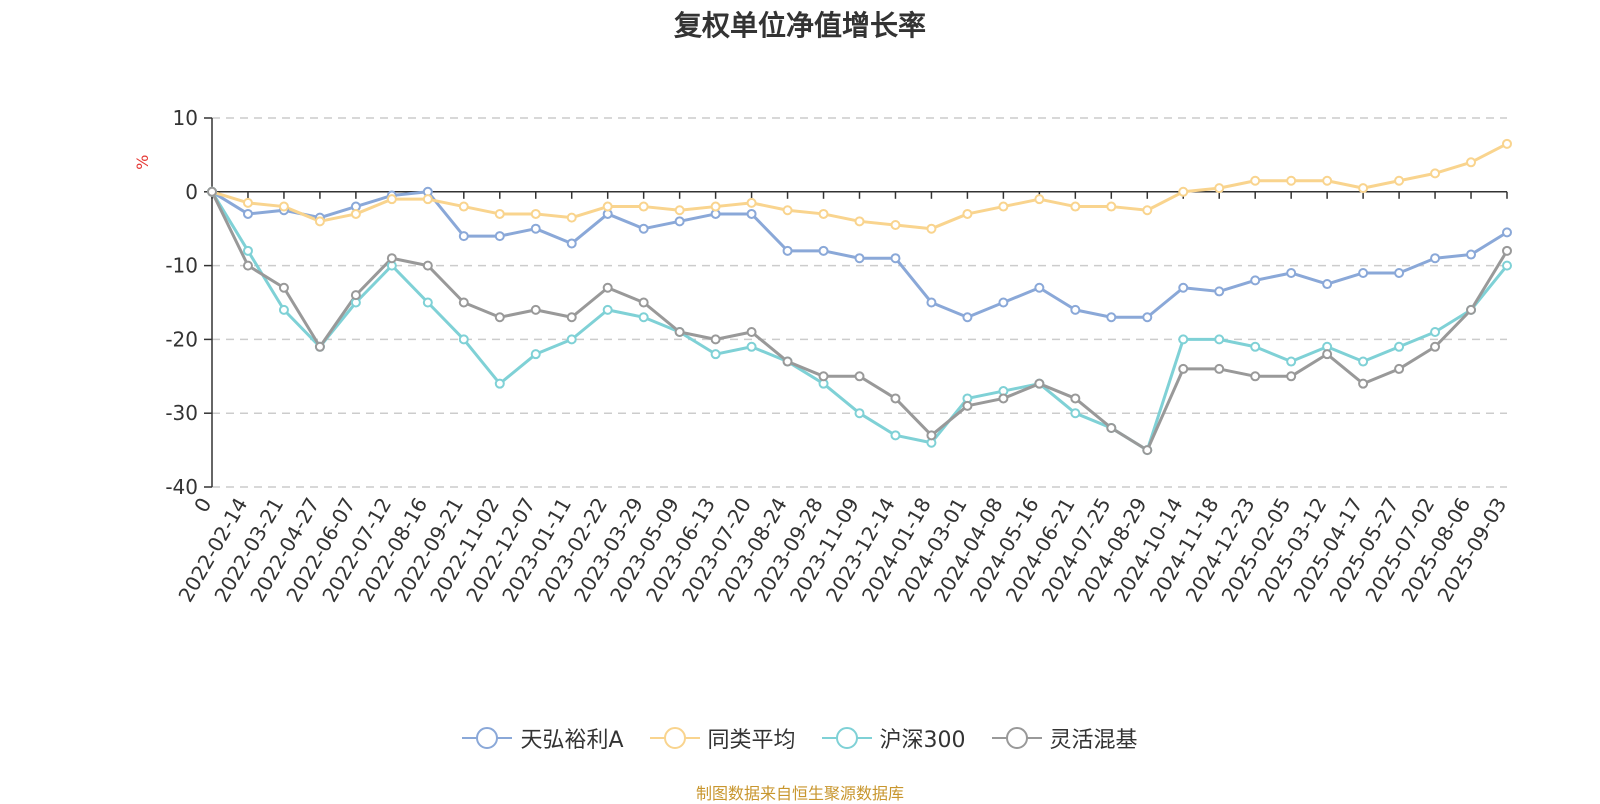  I want to click on legend-item: 同类平均, so click(722, 738).